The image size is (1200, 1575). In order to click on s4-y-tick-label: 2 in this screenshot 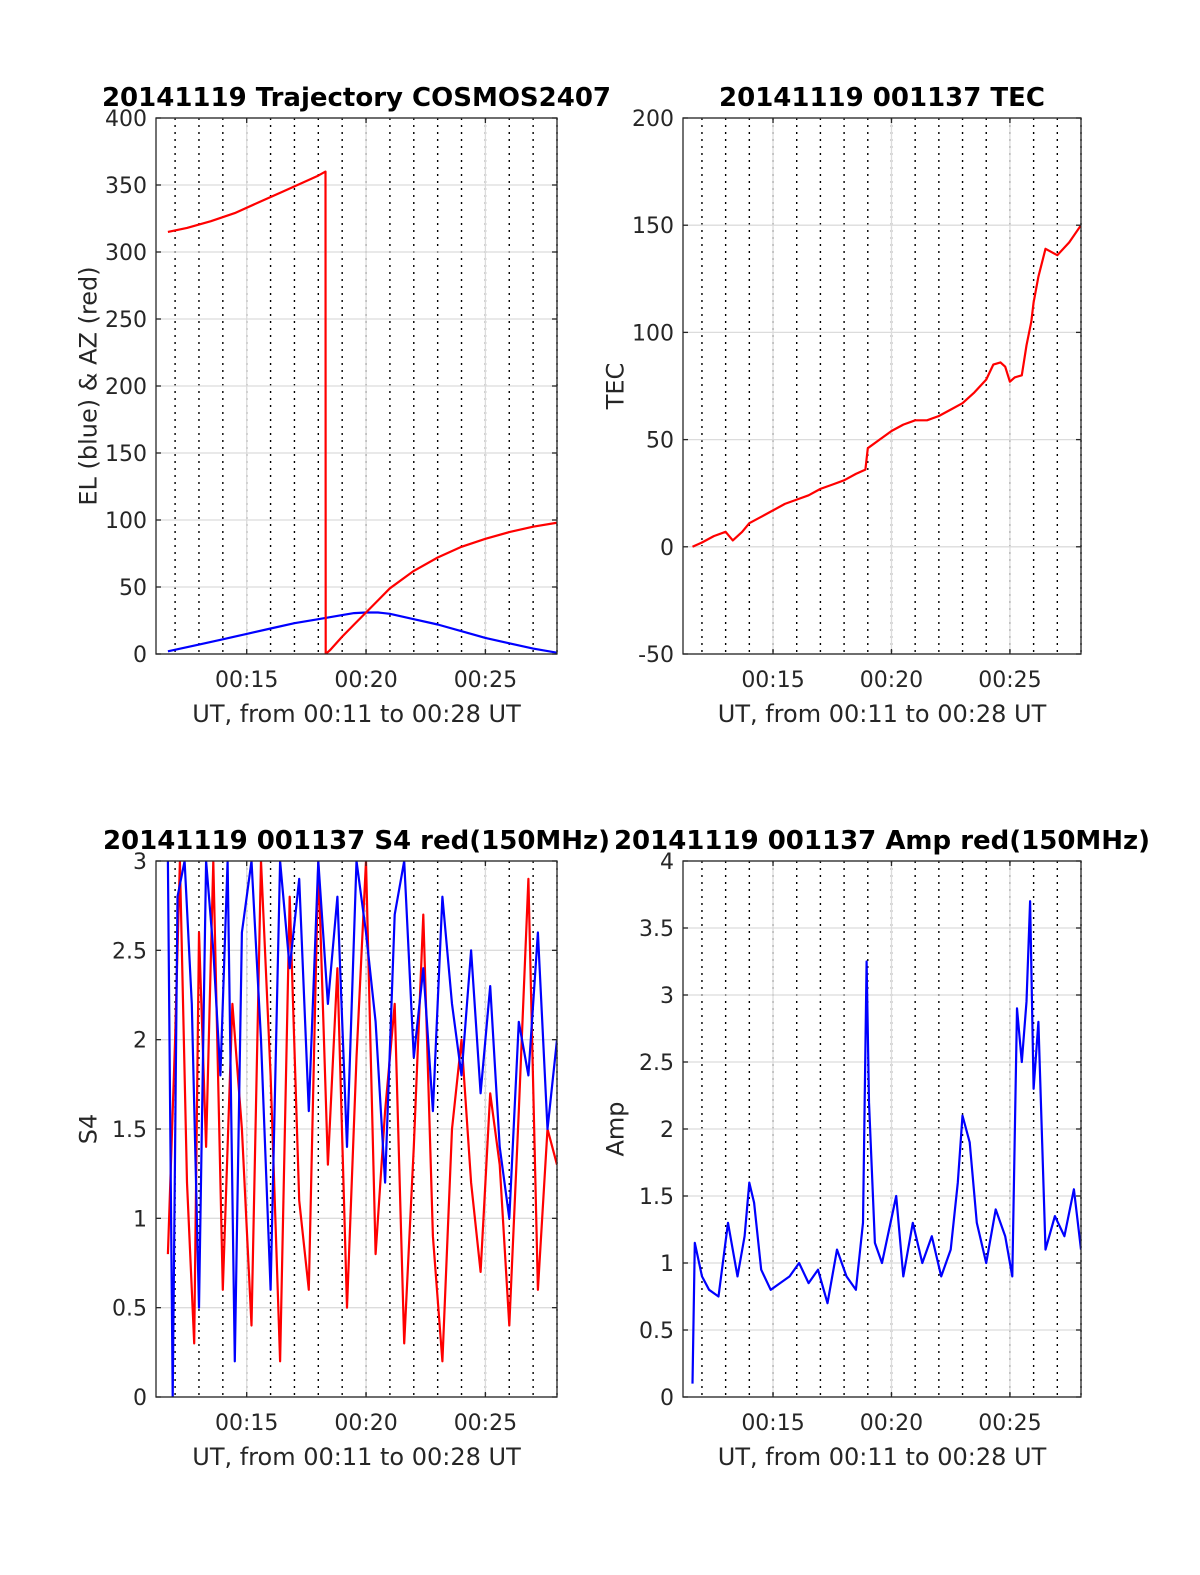, I will do `click(140, 1041)`.